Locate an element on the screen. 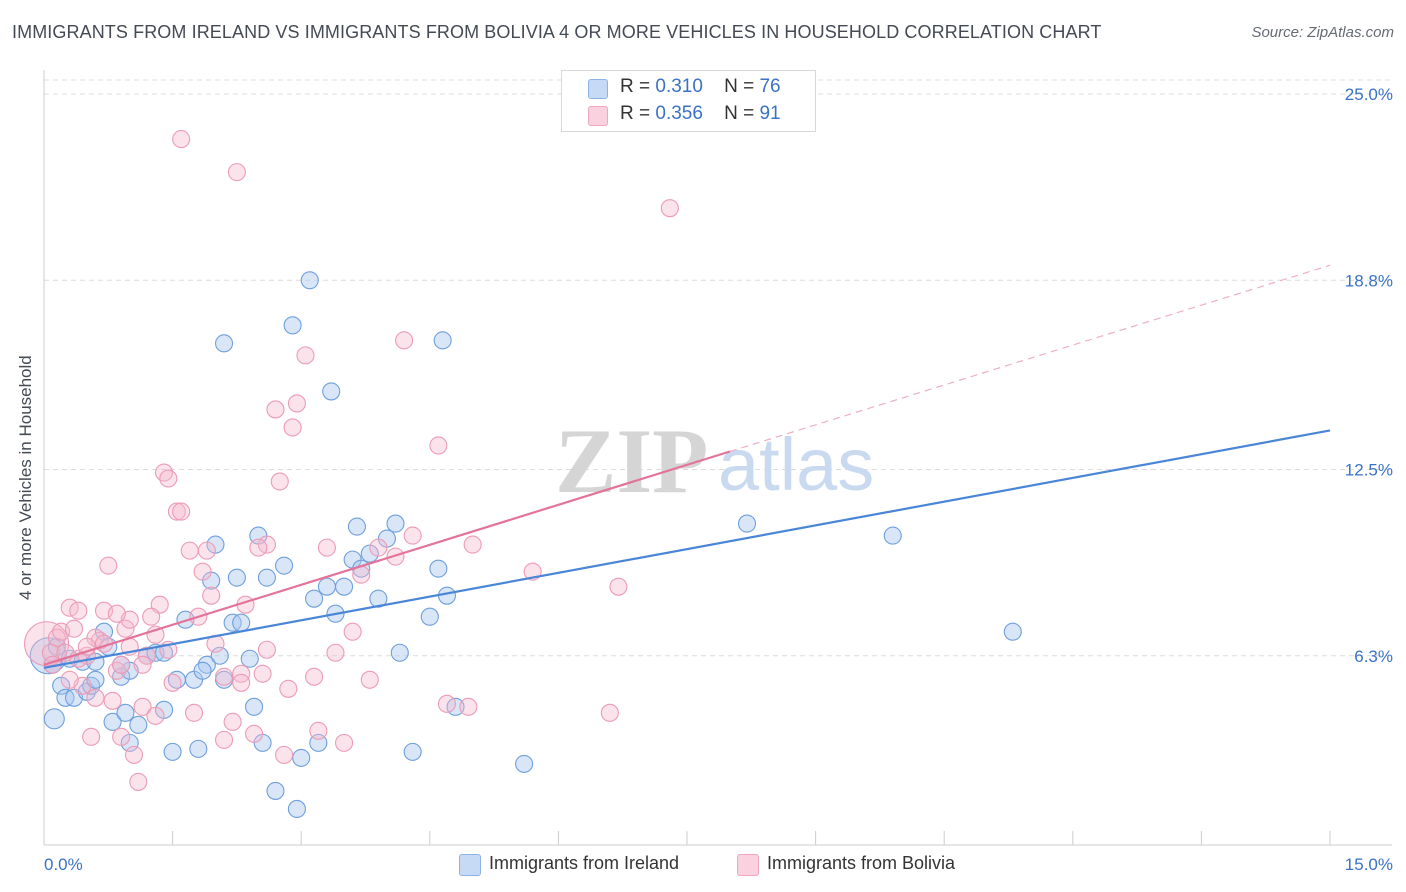  legend-n-value: 91 is located at coordinates (770, 113).